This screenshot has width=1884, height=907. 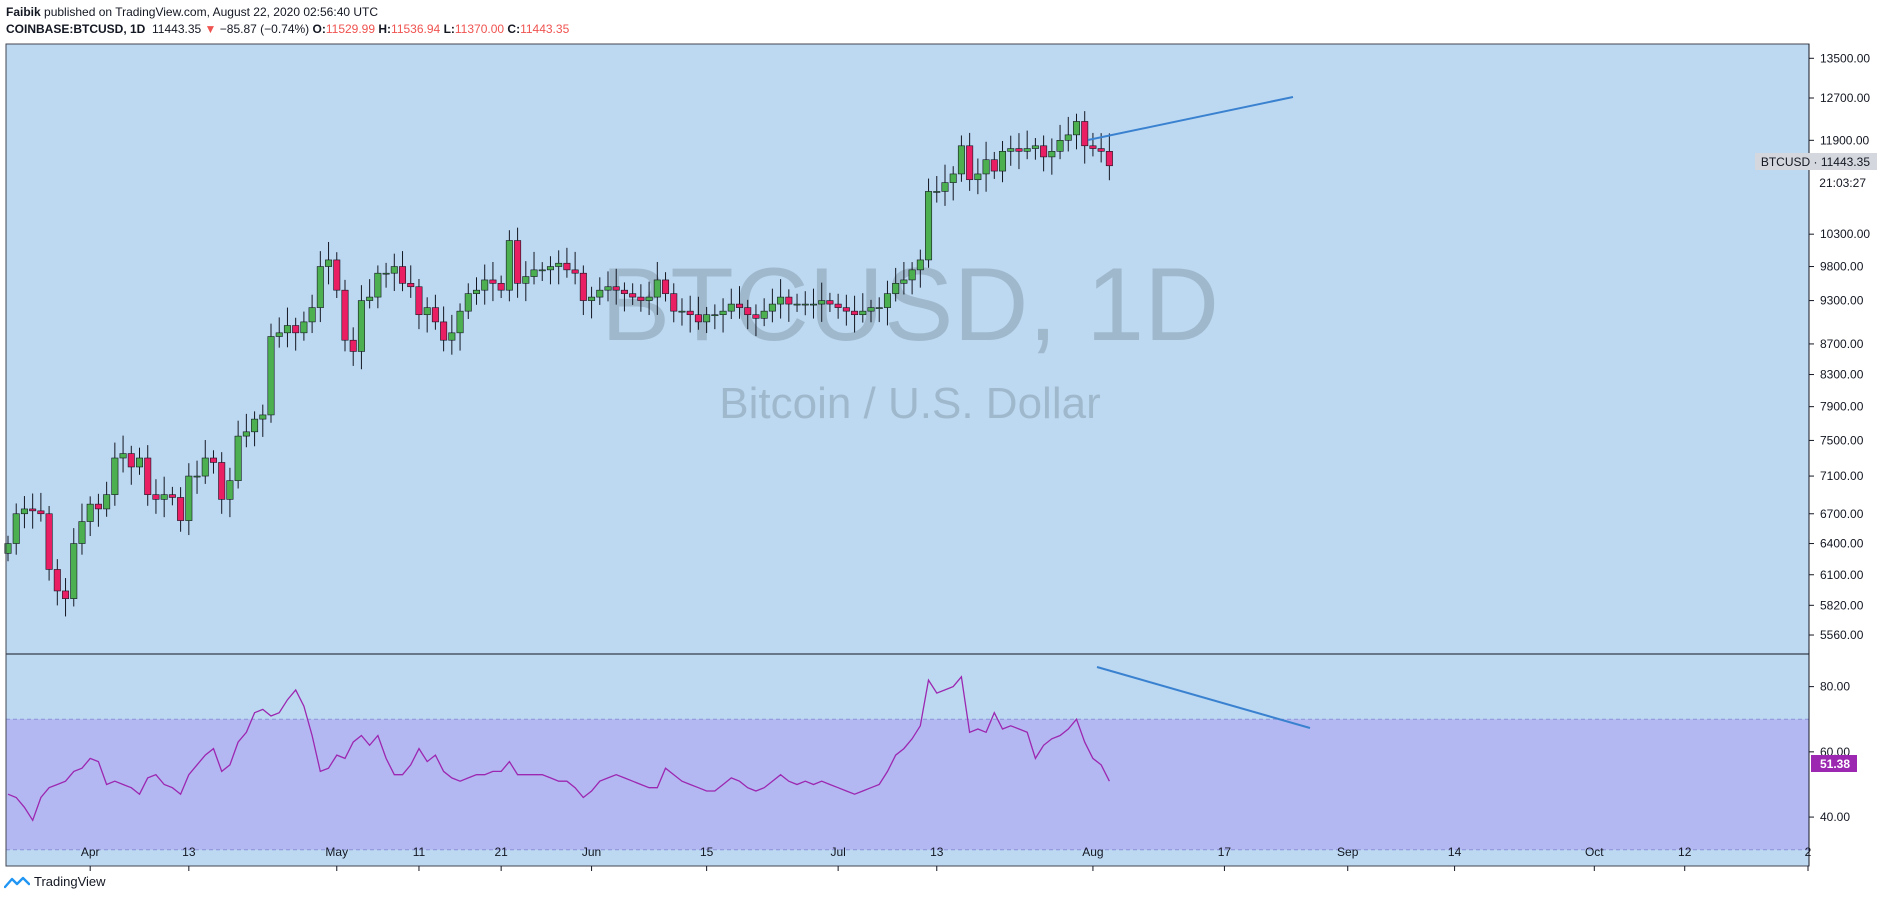 What do you see at coordinates (545, 29) in the screenshot?
I see `close-value: 11443.35` at bounding box center [545, 29].